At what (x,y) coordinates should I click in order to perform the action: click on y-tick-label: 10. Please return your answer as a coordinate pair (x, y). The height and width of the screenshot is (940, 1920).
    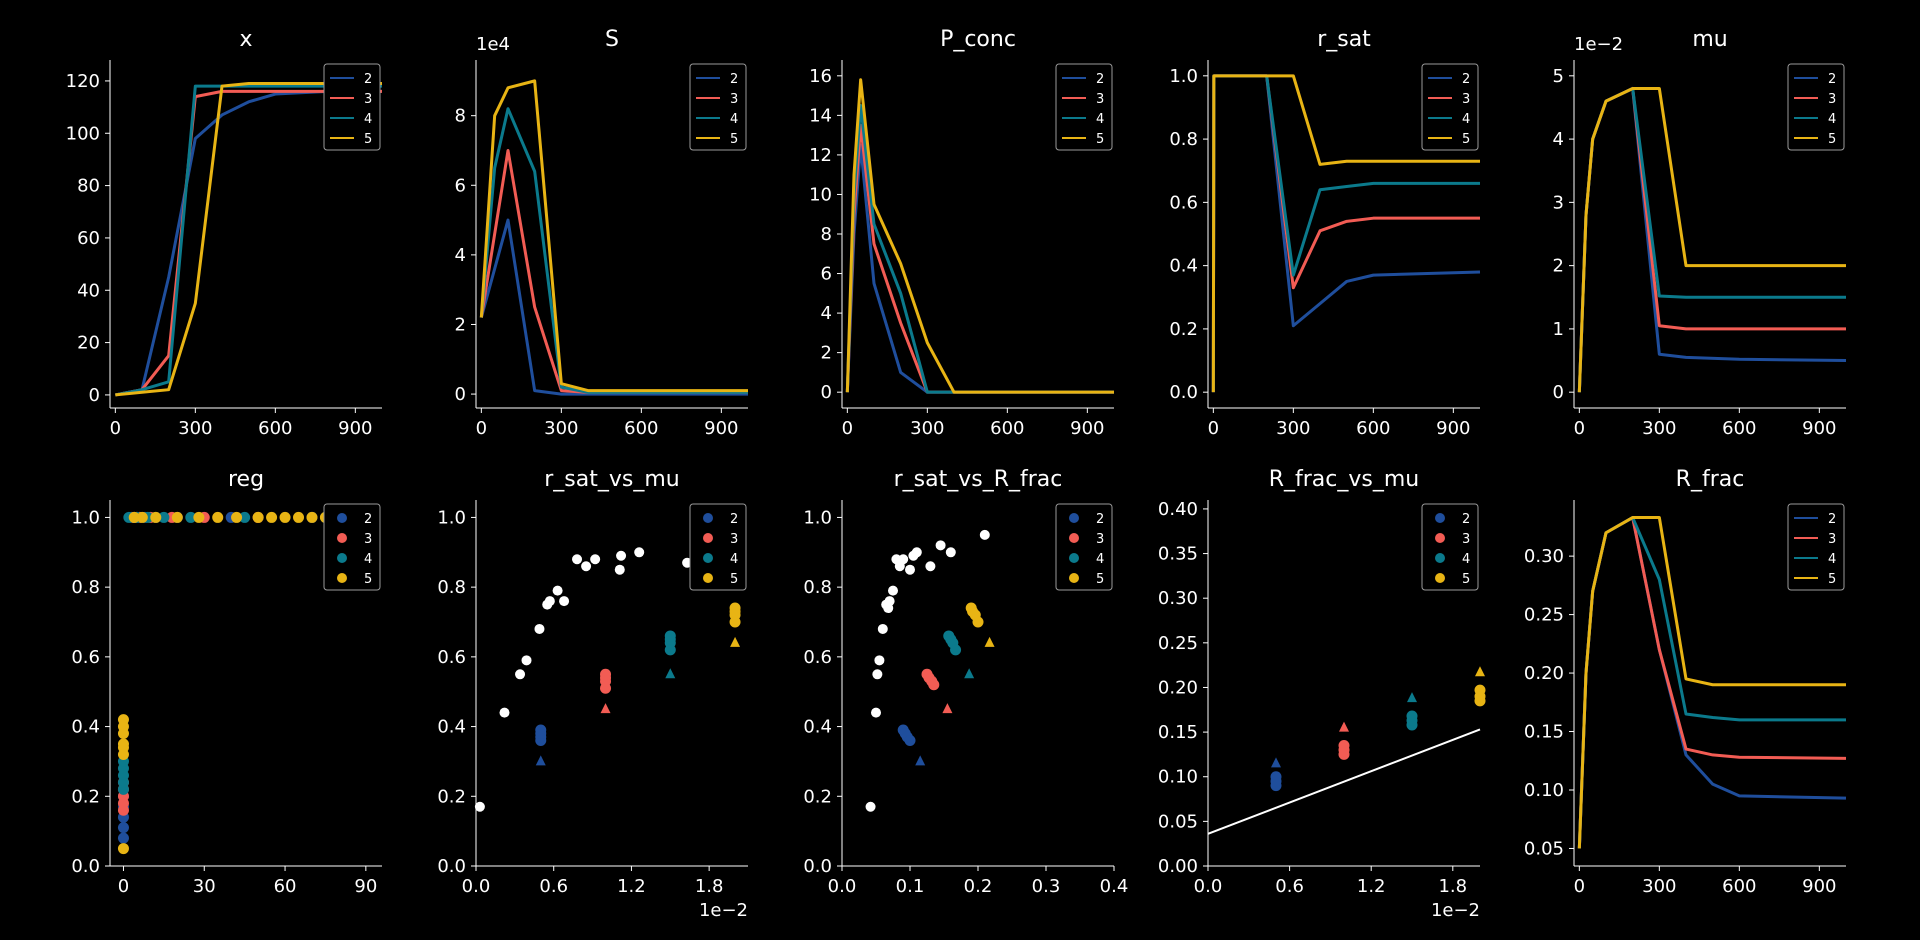
    Looking at the image, I should click on (820, 194).